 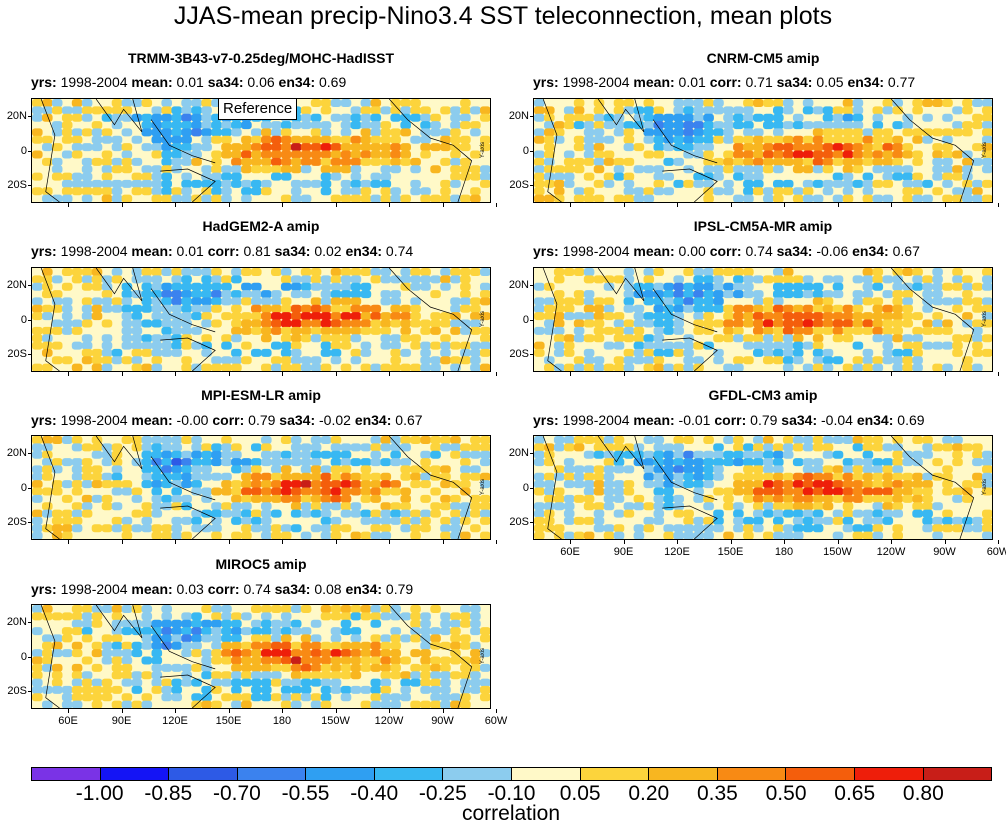 What do you see at coordinates (16, 621) in the screenshot?
I see `lat-tick-label: 20N` at bounding box center [16, 621].